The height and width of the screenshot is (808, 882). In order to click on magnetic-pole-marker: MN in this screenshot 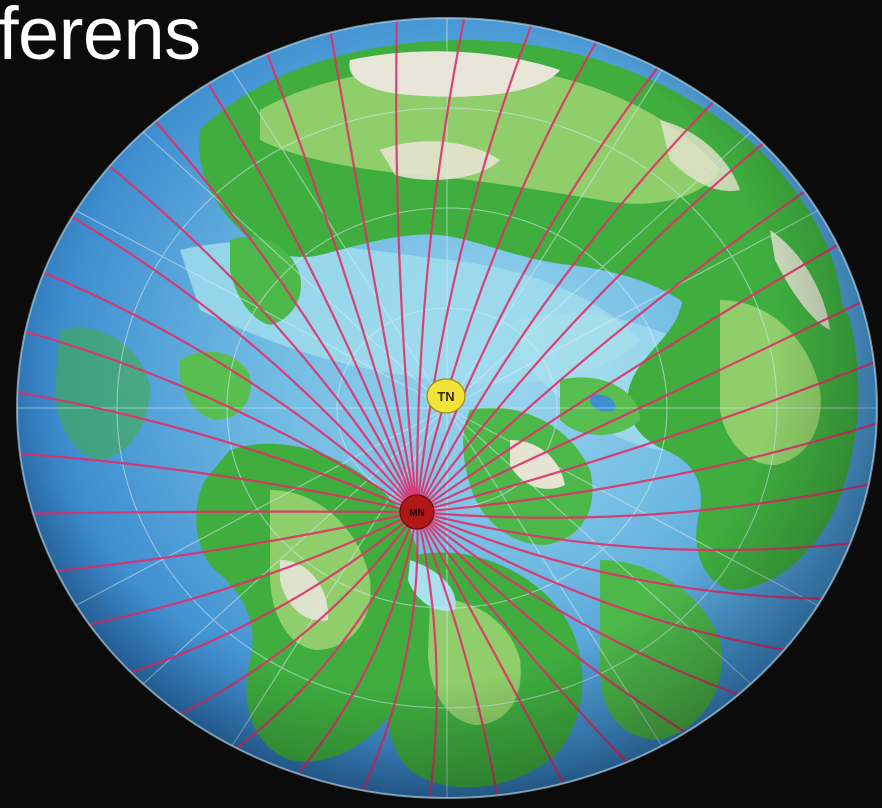, I will do `click(417, 512)`.